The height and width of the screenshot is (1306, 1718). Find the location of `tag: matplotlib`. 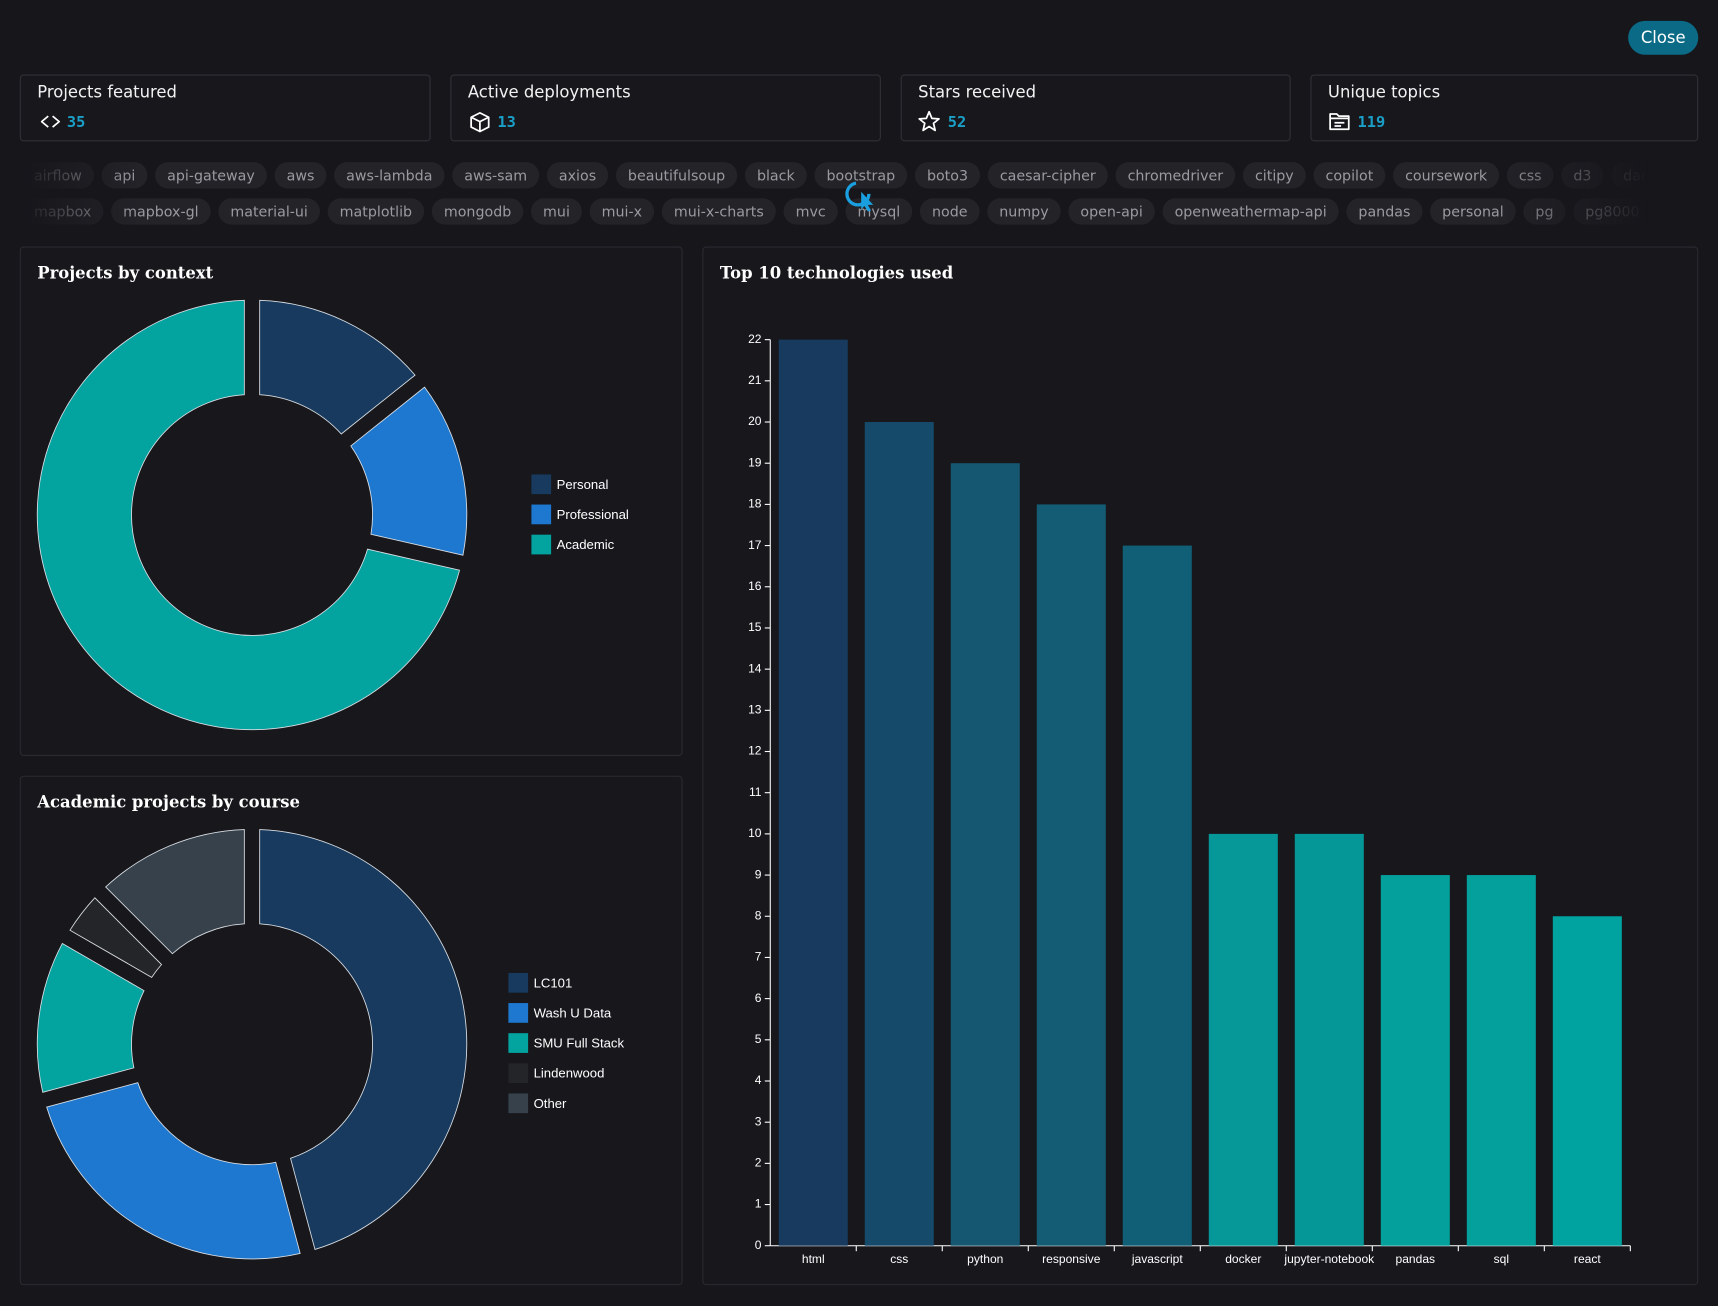

tag: matplotlib is located at coordinates (376, 211).